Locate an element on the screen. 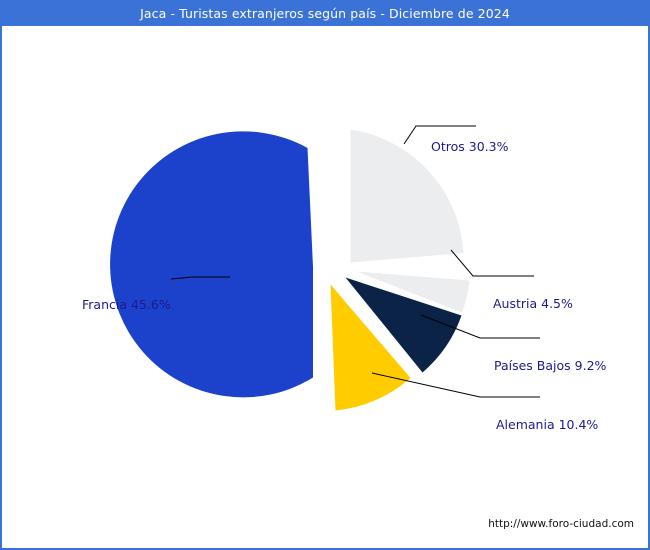  leader-line-alemania is located at coordinates (455, 385).